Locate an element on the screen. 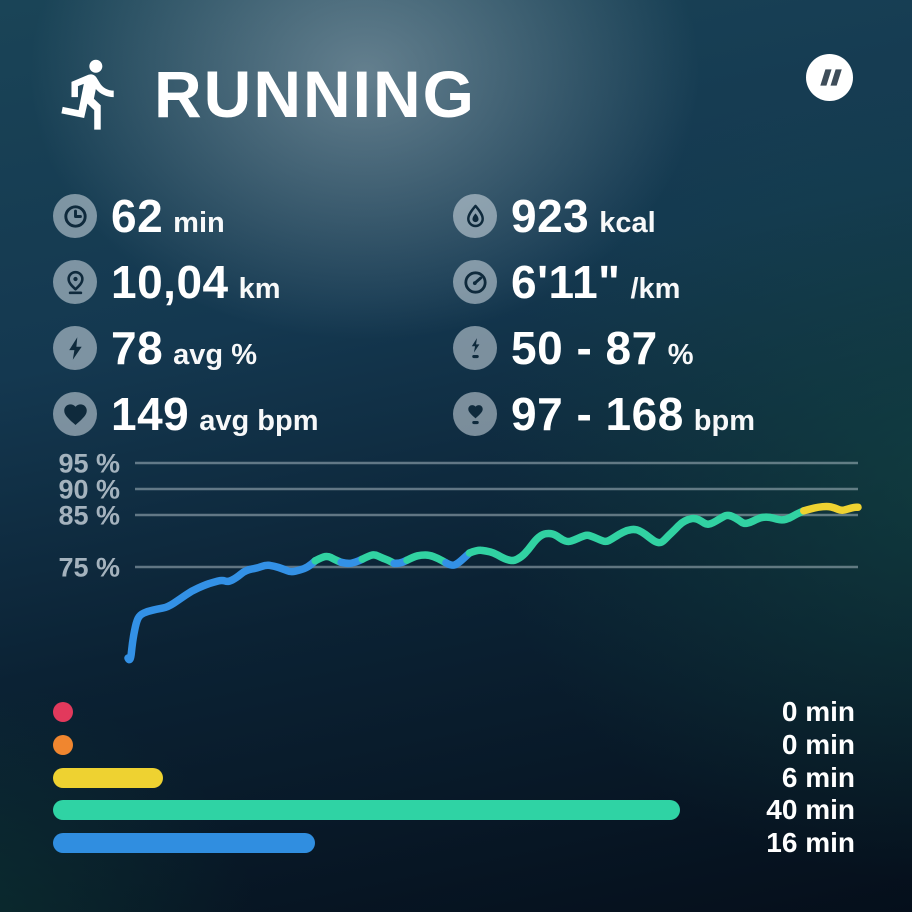  y-axis-label-85: 85 % is located at coordinates (89, 516).